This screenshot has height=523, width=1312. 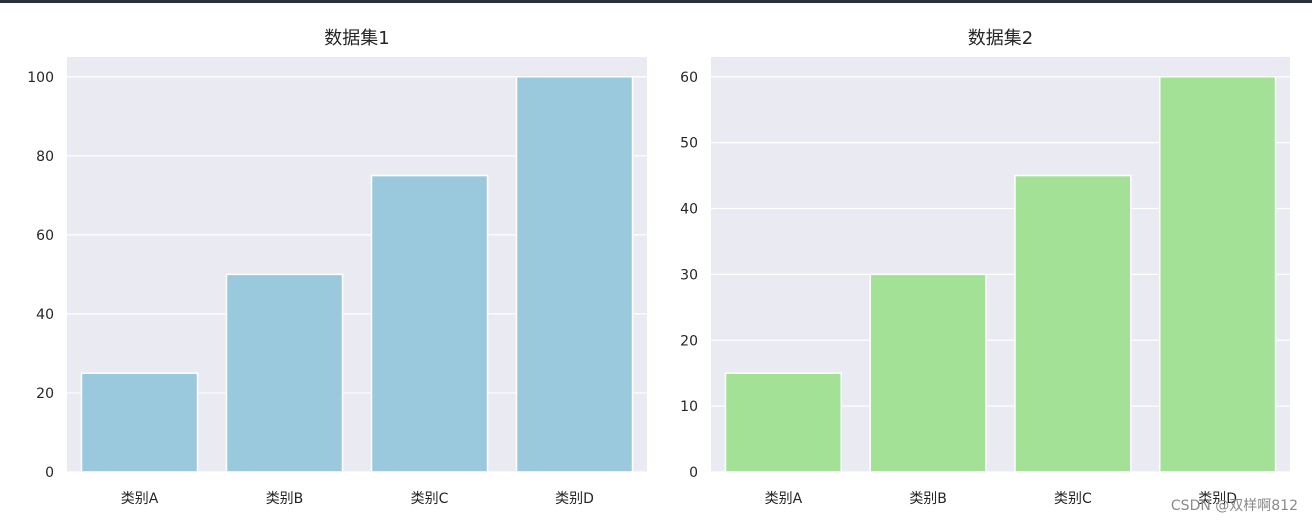 What do you see at coordinates (689, 275) in the screenshot?
I see `y-tick-label: 30` at bounding box center [689, 275].